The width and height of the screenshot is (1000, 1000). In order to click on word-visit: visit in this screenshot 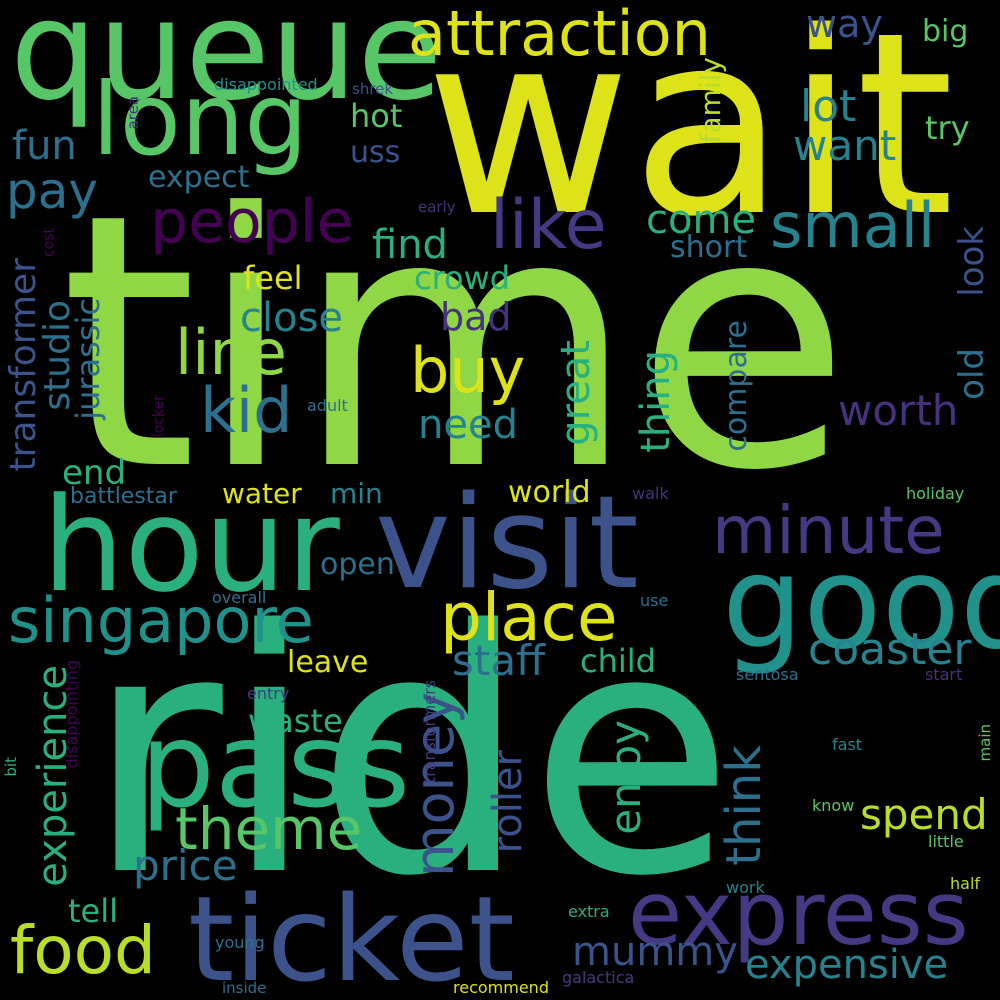, I will do `click(507, 543)`.